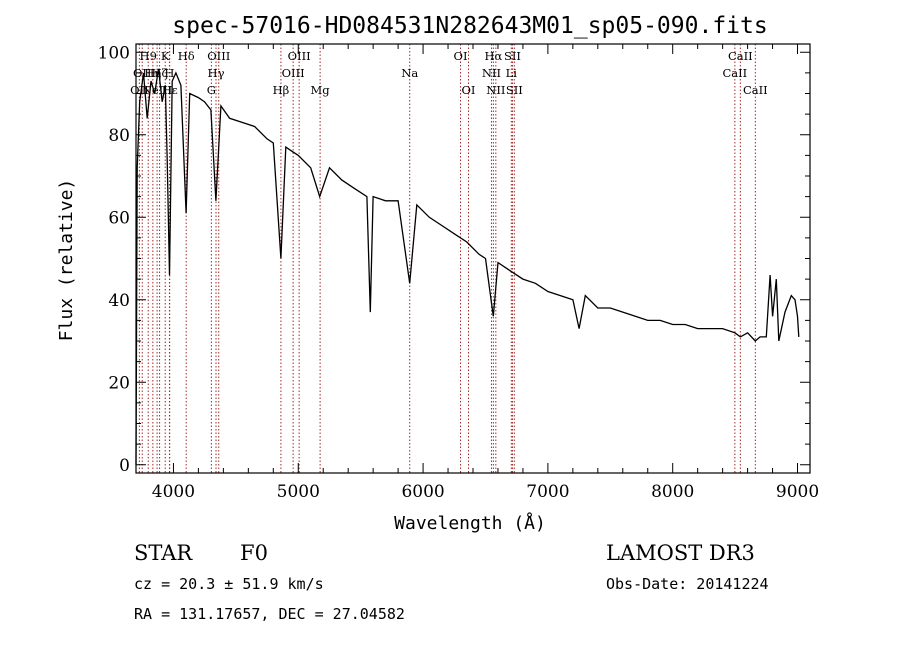 The height and width of the screenshot is (649, 900). What do you see at coordinates (409, 73) in the screenshot?
I see `emission-line-label: Na` at bounding box center [409, 73].